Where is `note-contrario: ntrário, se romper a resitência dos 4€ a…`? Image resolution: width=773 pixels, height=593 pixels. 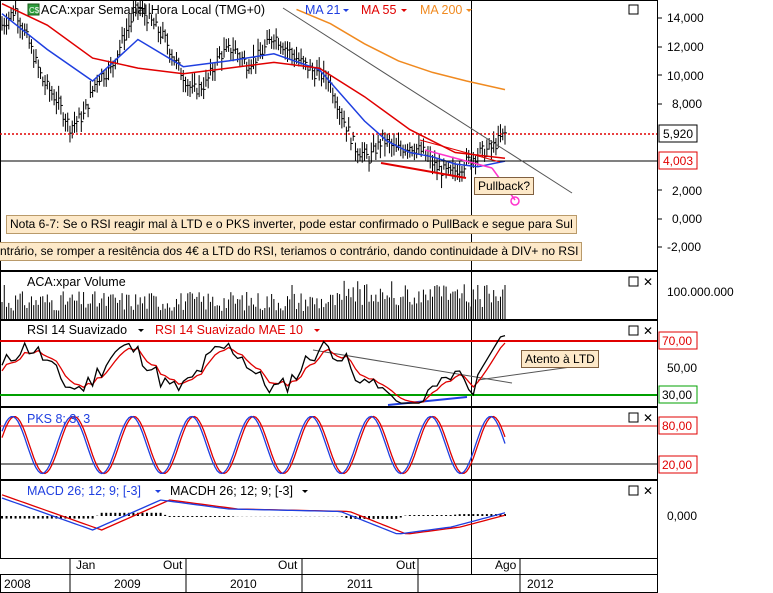
note-contrario: ntrário, se romper a resitência dos 4€ a… is located at coordinates (291, 251).